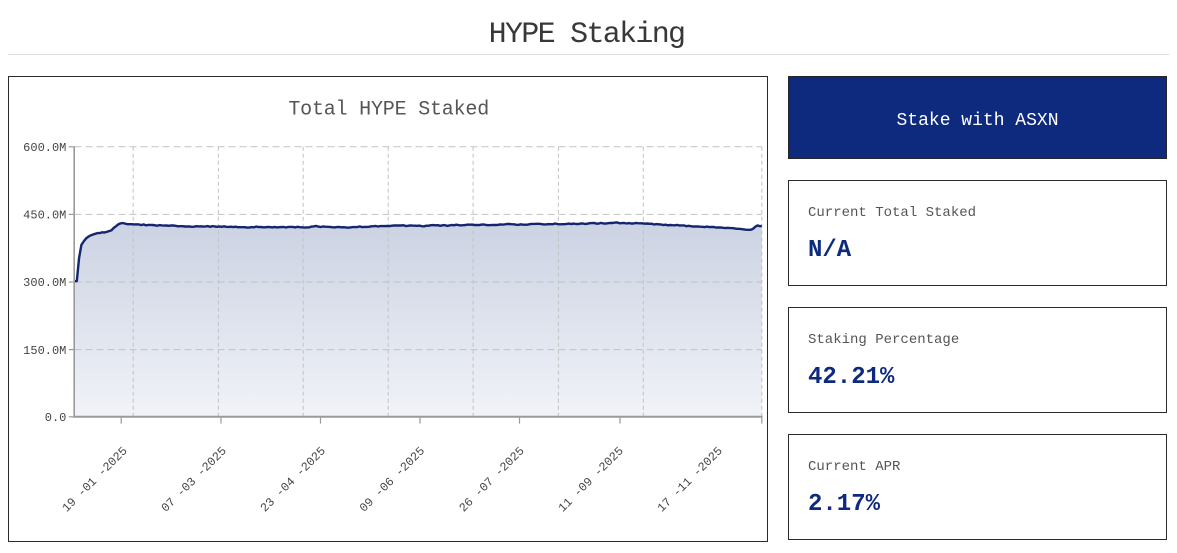 This screenshot has width=1177, height=553. Describe the element at coordinates (44, 283) in the screenshot. I see `svg-text: 300.0M` at that location.